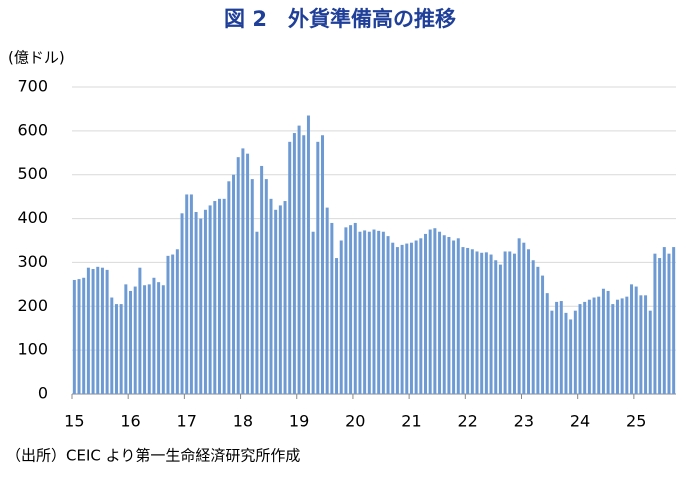  I want to click on x-tick-label: 15, so click(74, 421).